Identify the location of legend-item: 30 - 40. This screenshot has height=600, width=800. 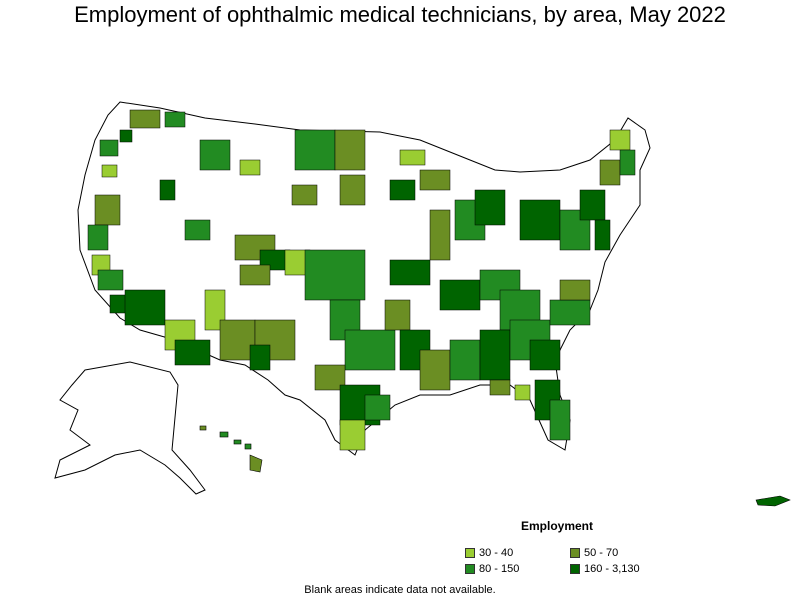
(489, 553).